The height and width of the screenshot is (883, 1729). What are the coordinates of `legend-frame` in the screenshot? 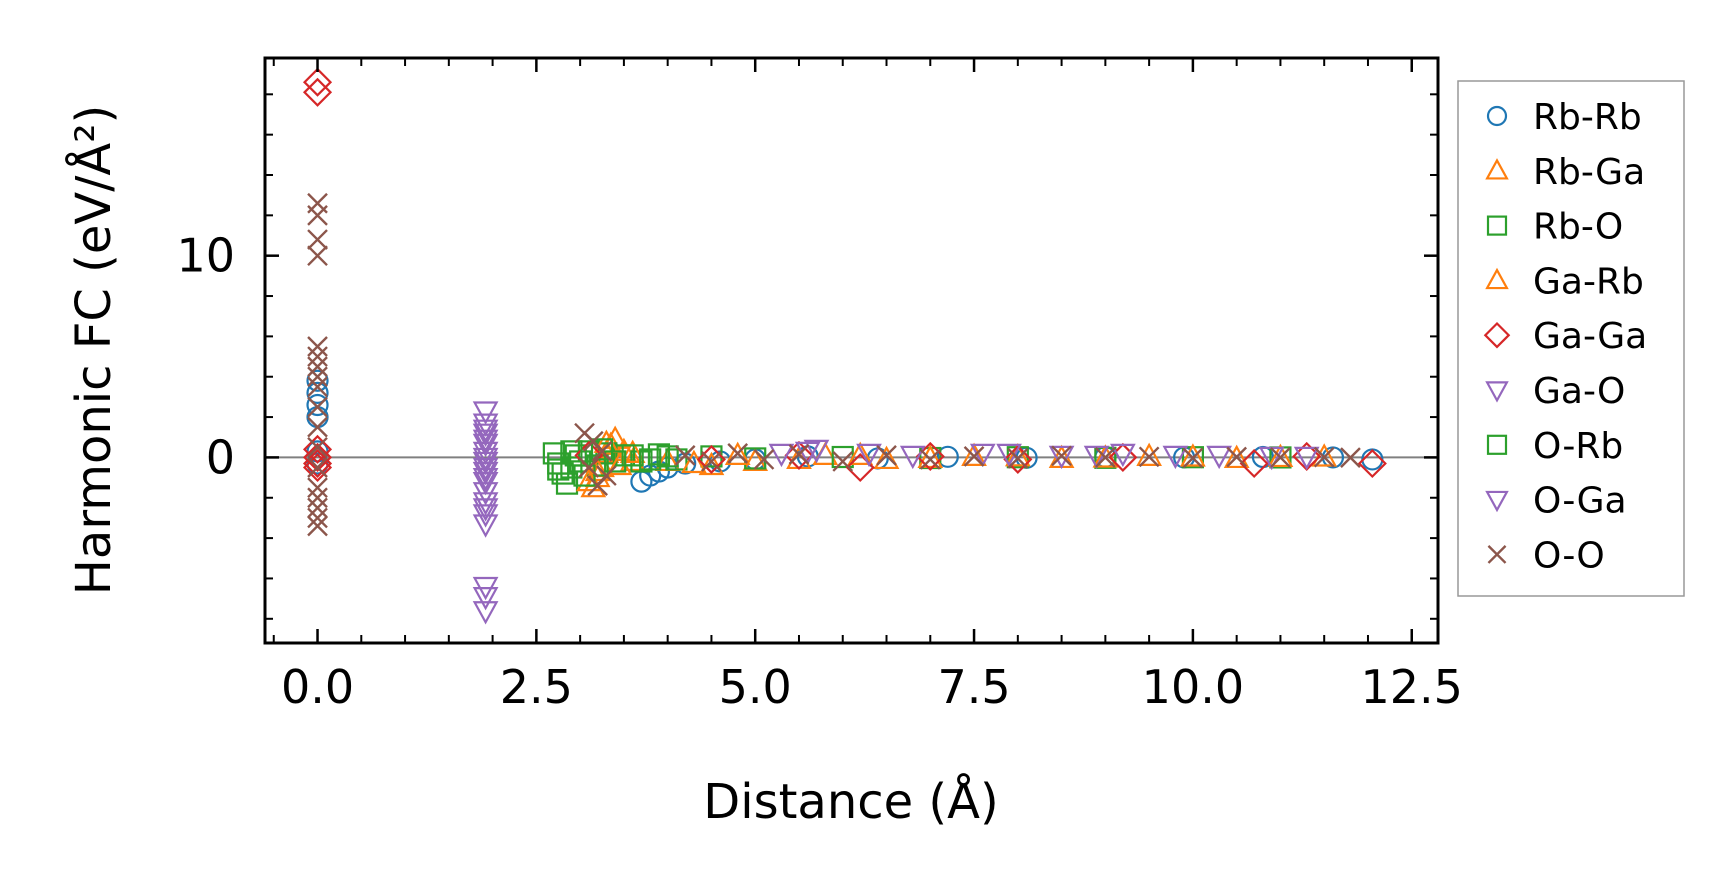 It's located at (1571, 338).